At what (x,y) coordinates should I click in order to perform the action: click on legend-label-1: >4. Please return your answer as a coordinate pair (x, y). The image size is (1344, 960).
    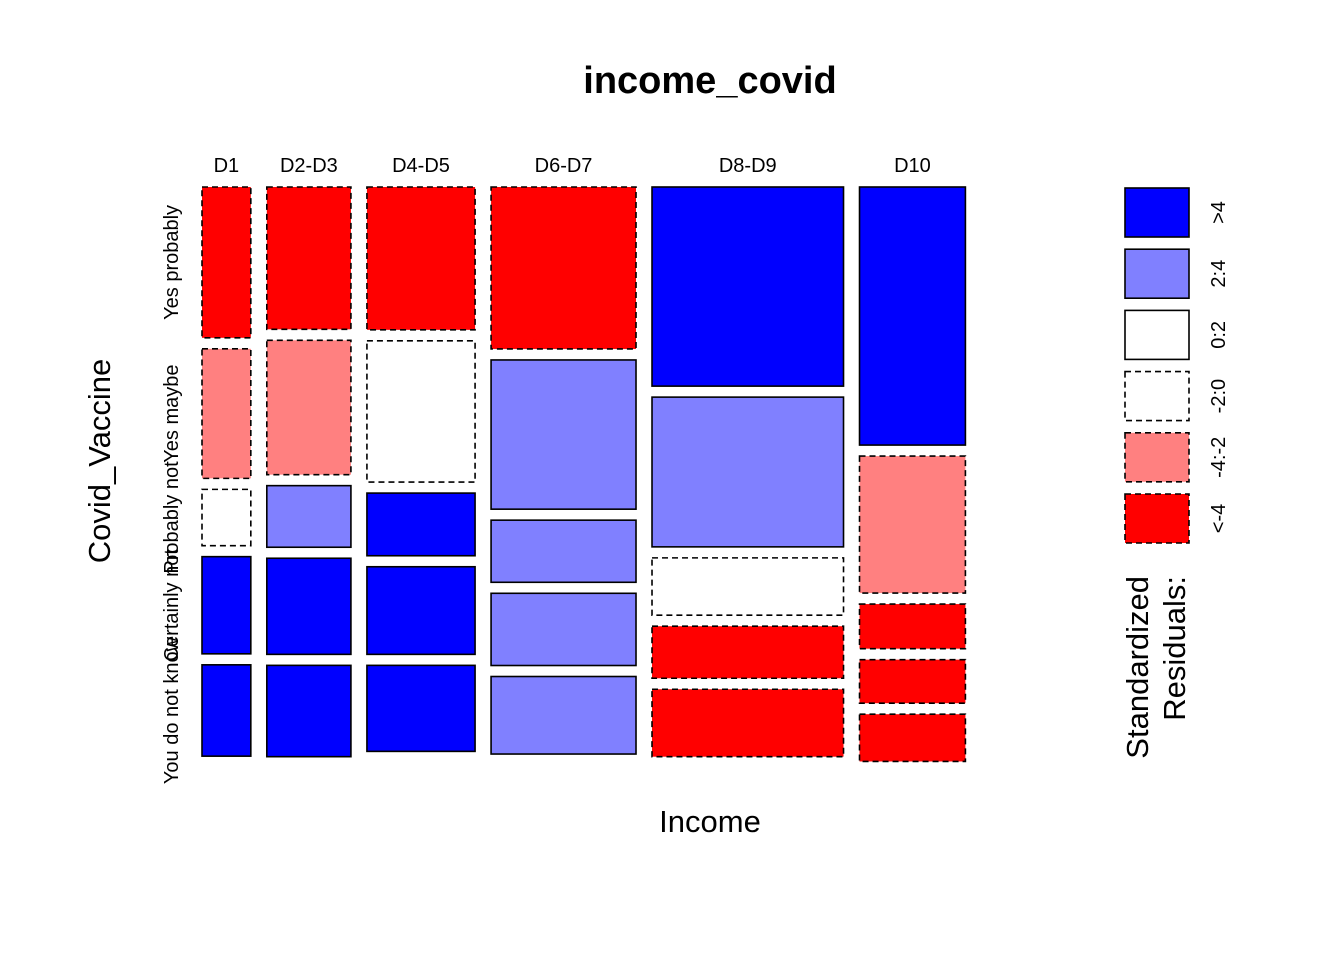
    Looking at the image, I should click on (1219, 212).